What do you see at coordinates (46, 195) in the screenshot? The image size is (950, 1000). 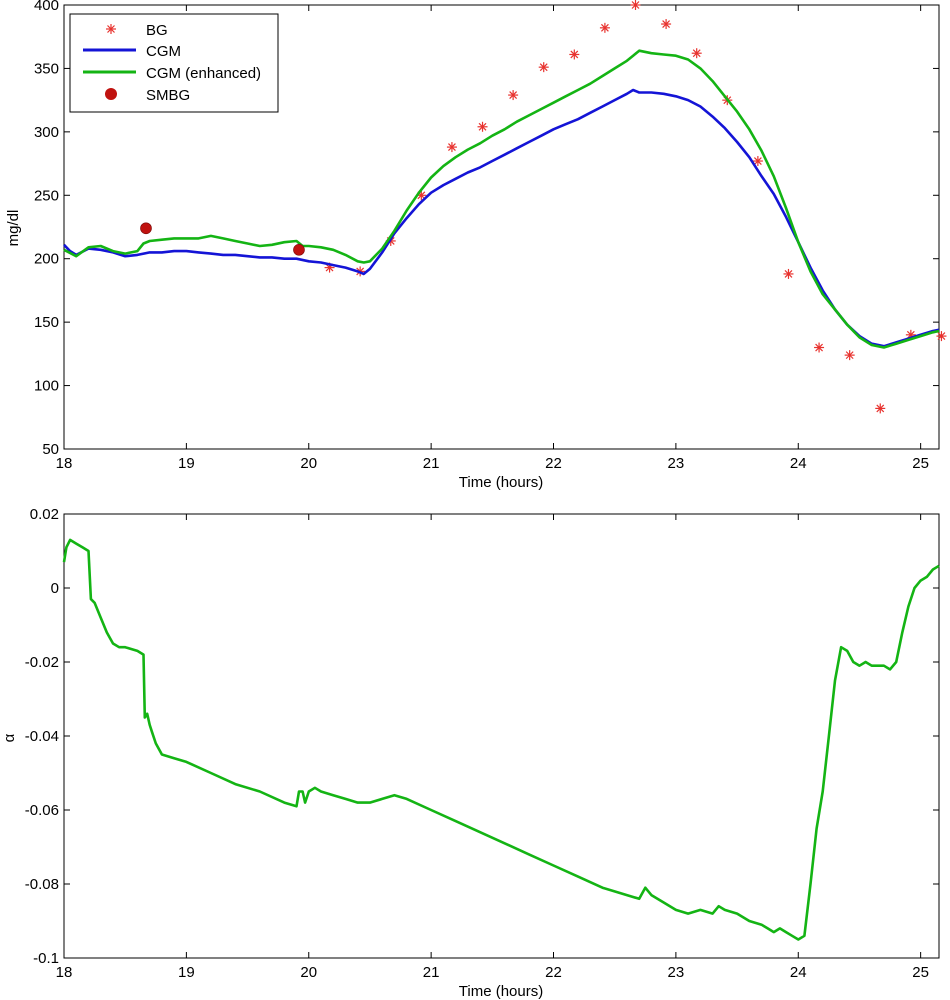 I see `glucose-ytick-label: 250` at bounding box center [46, 195].